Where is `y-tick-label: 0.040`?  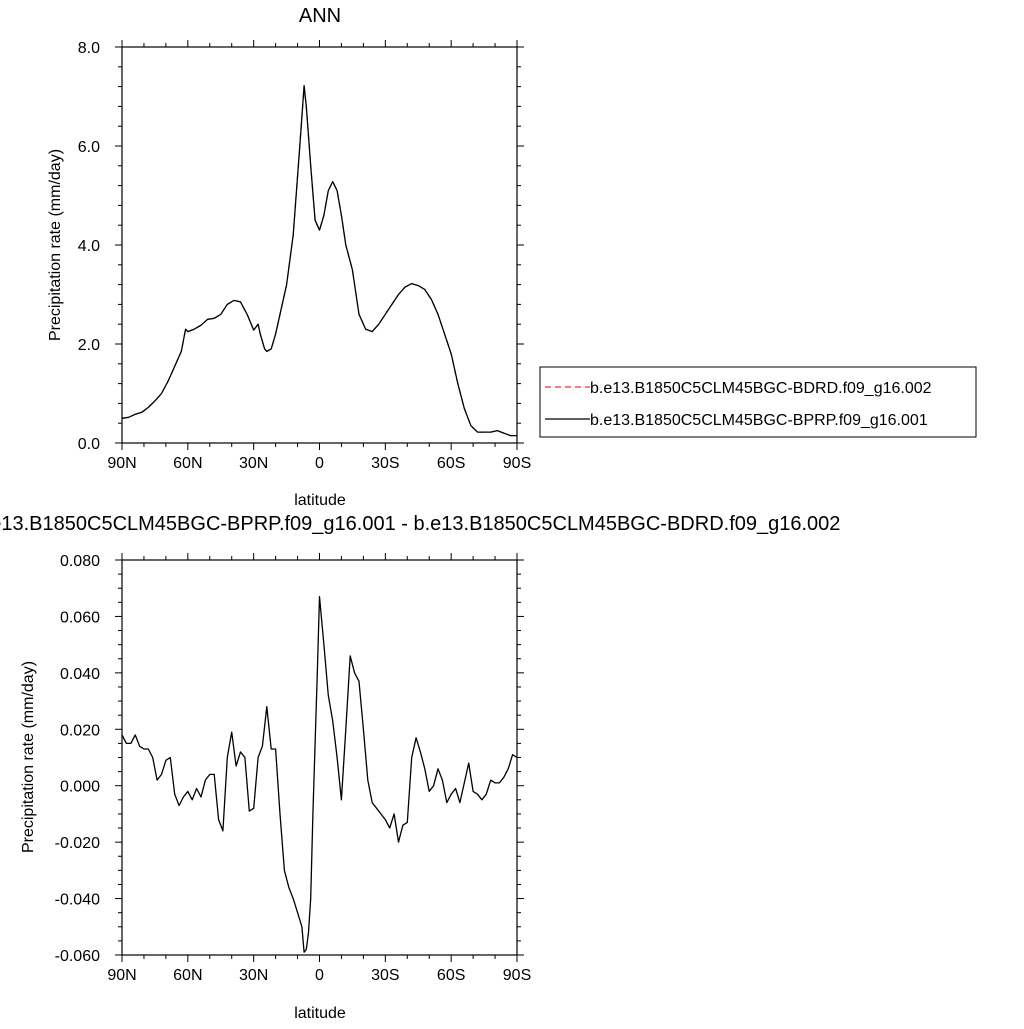
y-tick-label: 0.040 is located at coordinates (80, 674).